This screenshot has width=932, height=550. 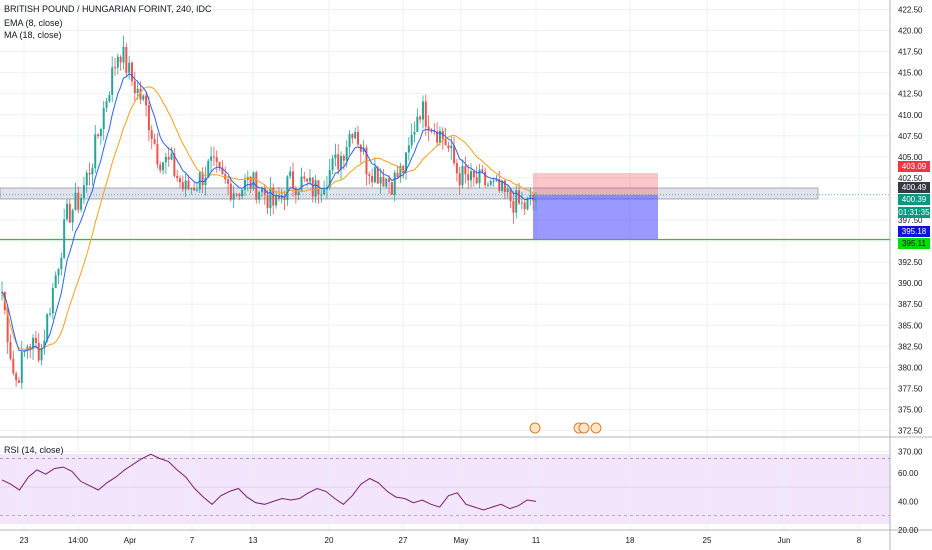 What do you see at coordinates (784, 540) in the screenshot?
I see `time-axis-label: Jun` at bounding box center [784, 540].